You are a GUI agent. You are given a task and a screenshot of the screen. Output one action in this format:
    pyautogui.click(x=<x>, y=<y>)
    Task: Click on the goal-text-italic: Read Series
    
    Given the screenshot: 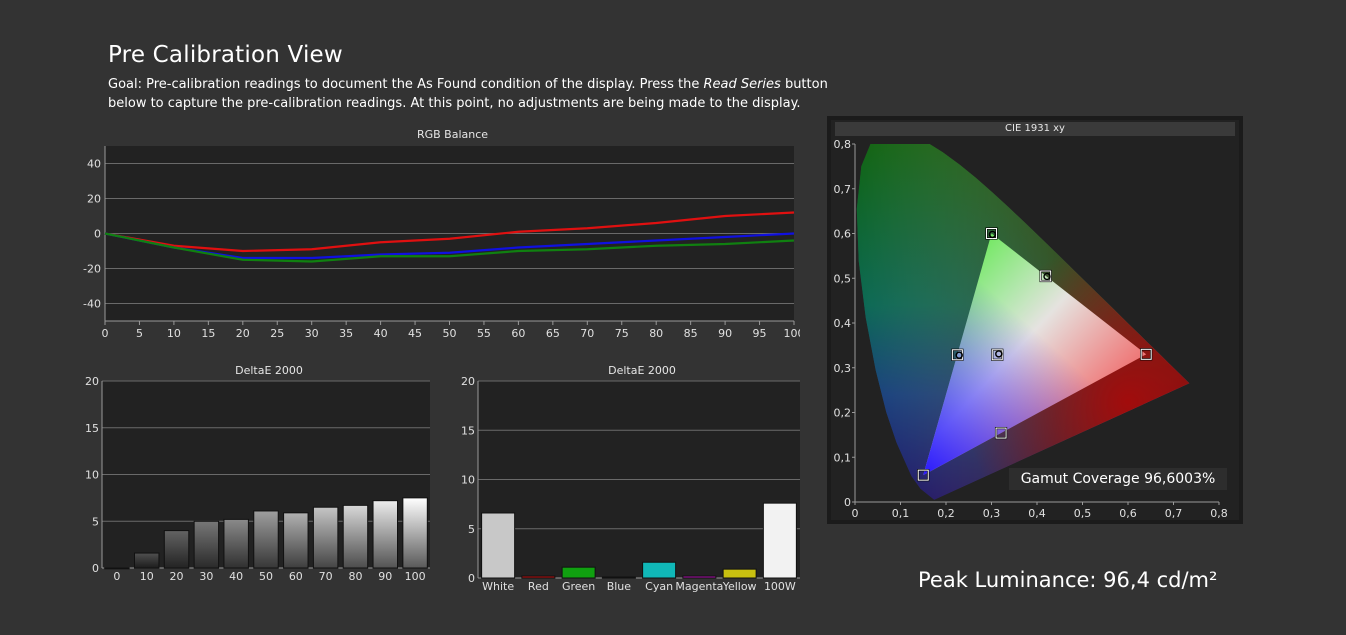 What is the action you would take?
    pyautogui.click(x=742, y=84)
    